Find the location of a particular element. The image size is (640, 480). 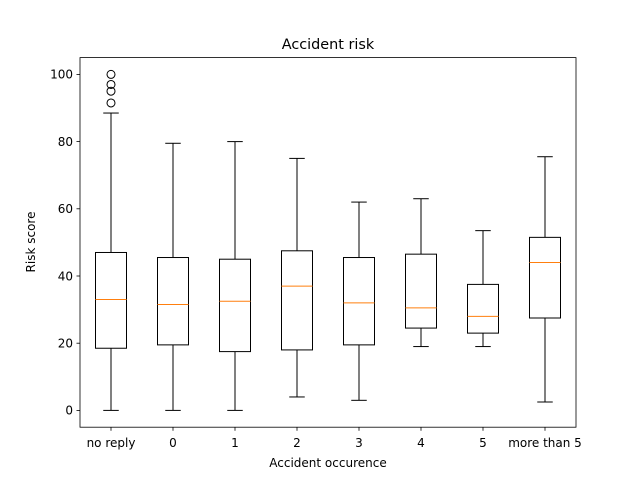

x-tick-label: 2 is located at coordinates (297, 443).